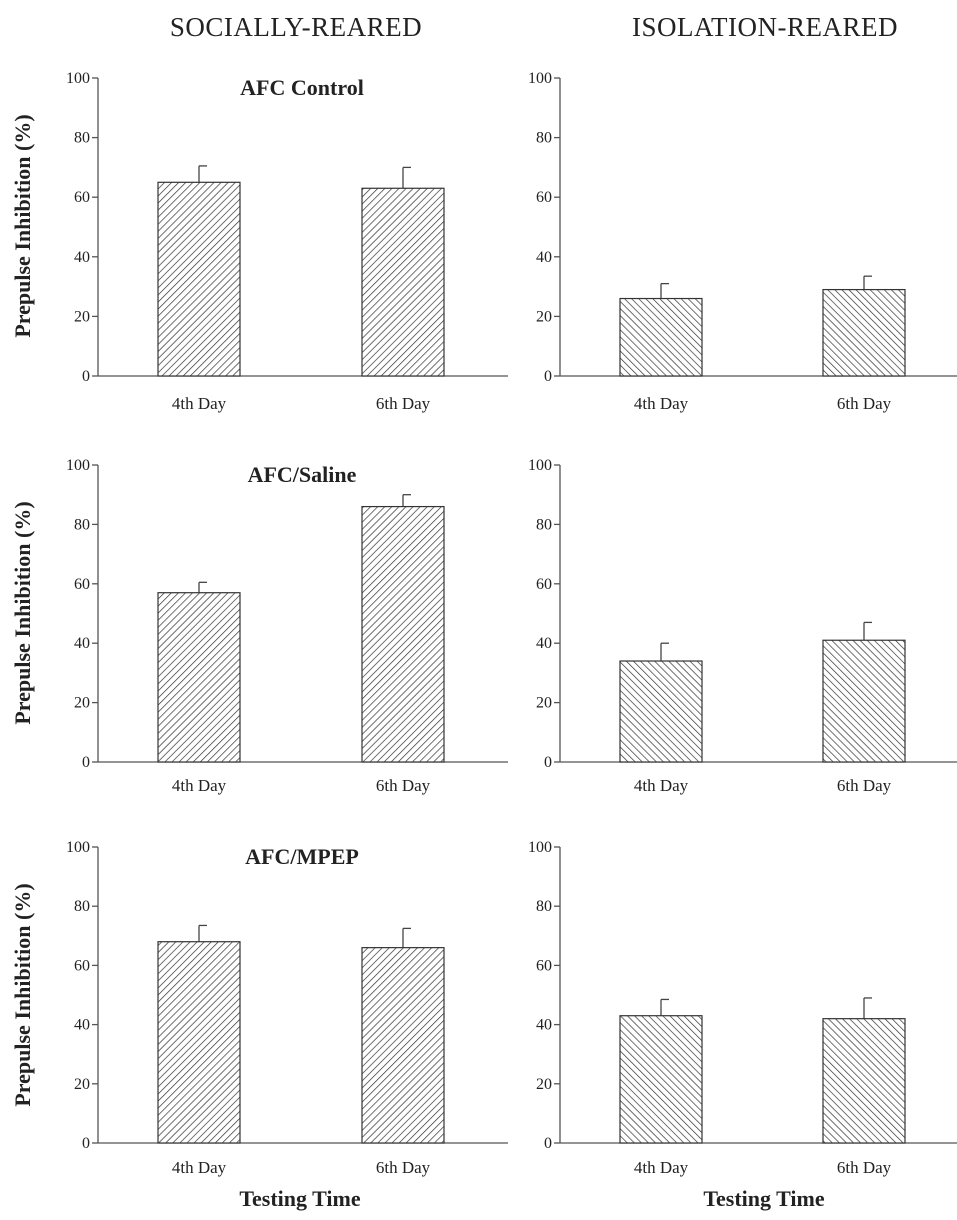  I want to click on panel-title: AFC/MPEP, so click(302, 856).